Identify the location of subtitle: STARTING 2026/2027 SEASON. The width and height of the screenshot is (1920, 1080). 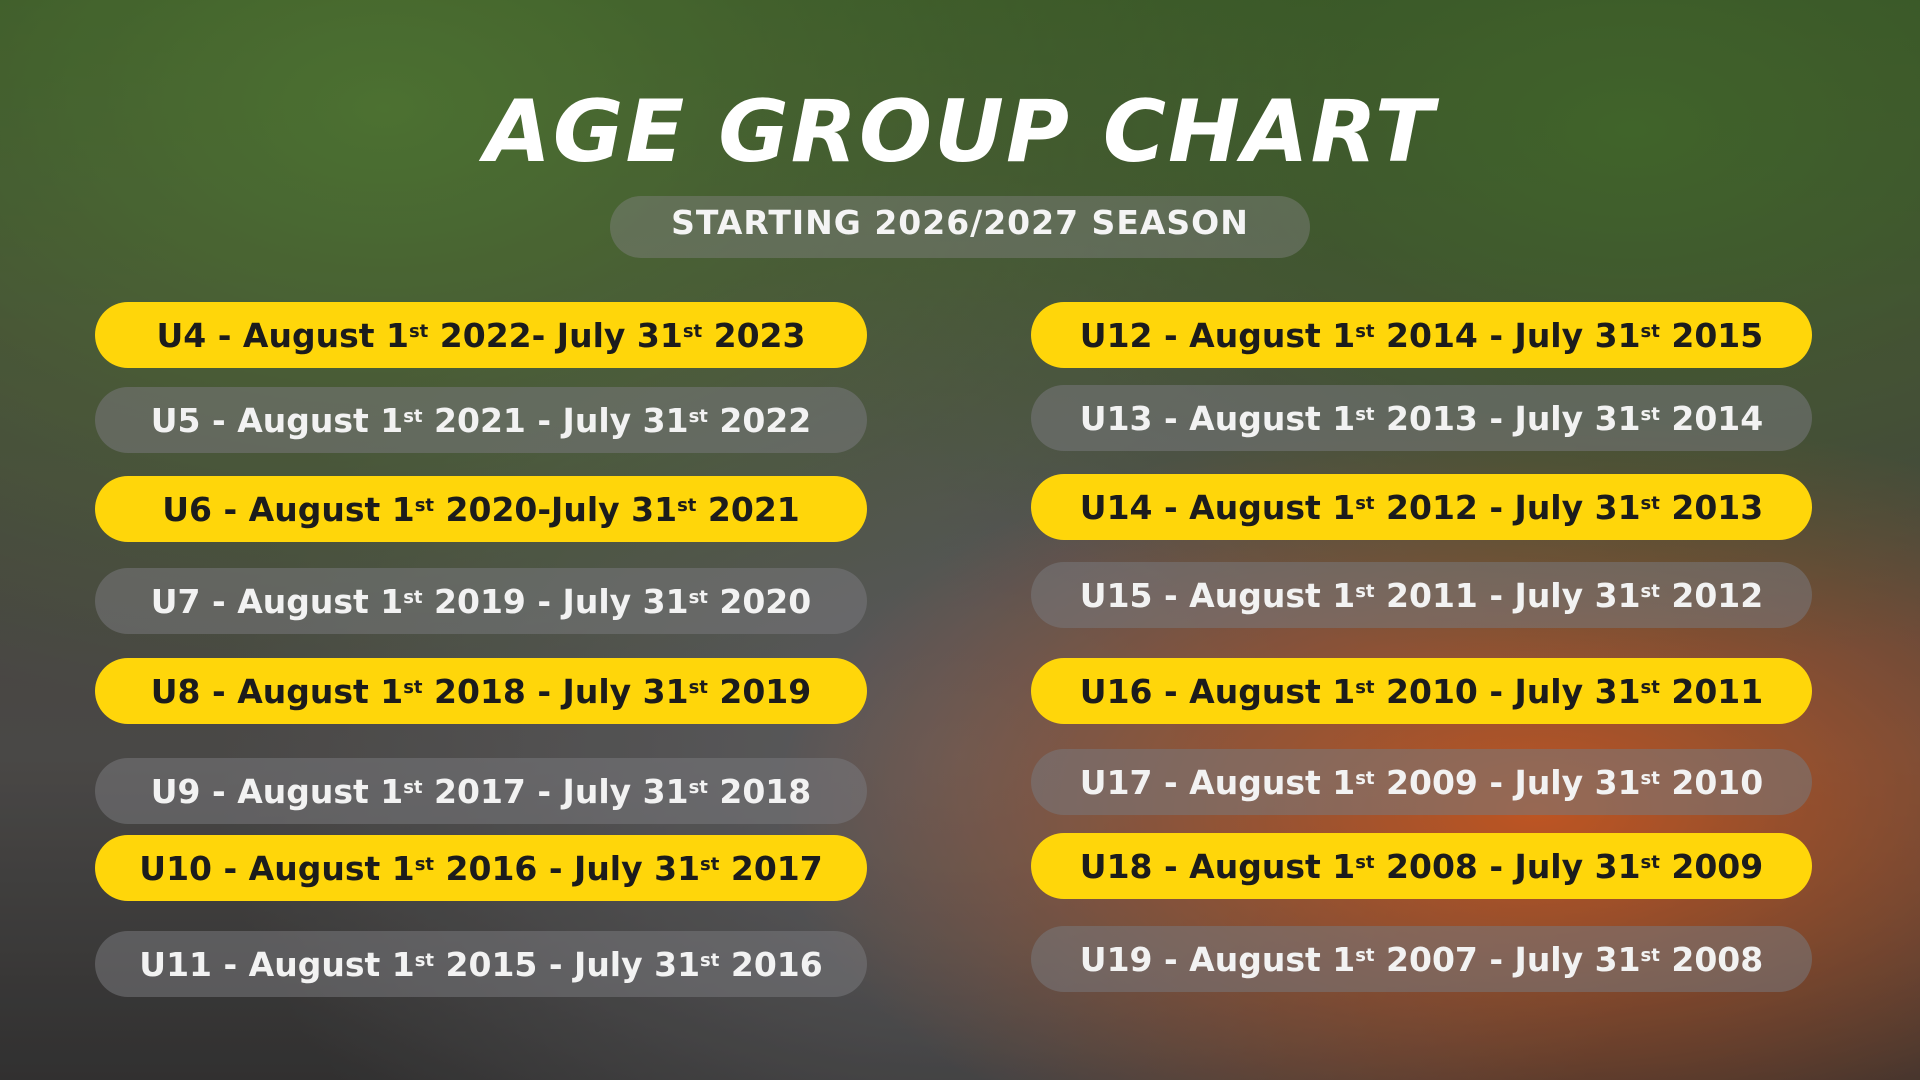
(960, 222).